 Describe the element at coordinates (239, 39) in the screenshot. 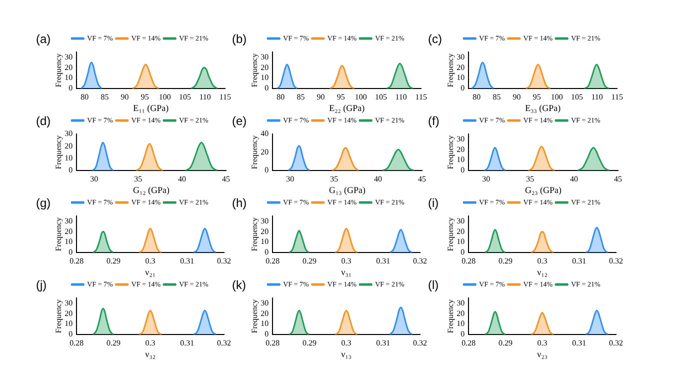

I see `chart-title: (b)` at that location.